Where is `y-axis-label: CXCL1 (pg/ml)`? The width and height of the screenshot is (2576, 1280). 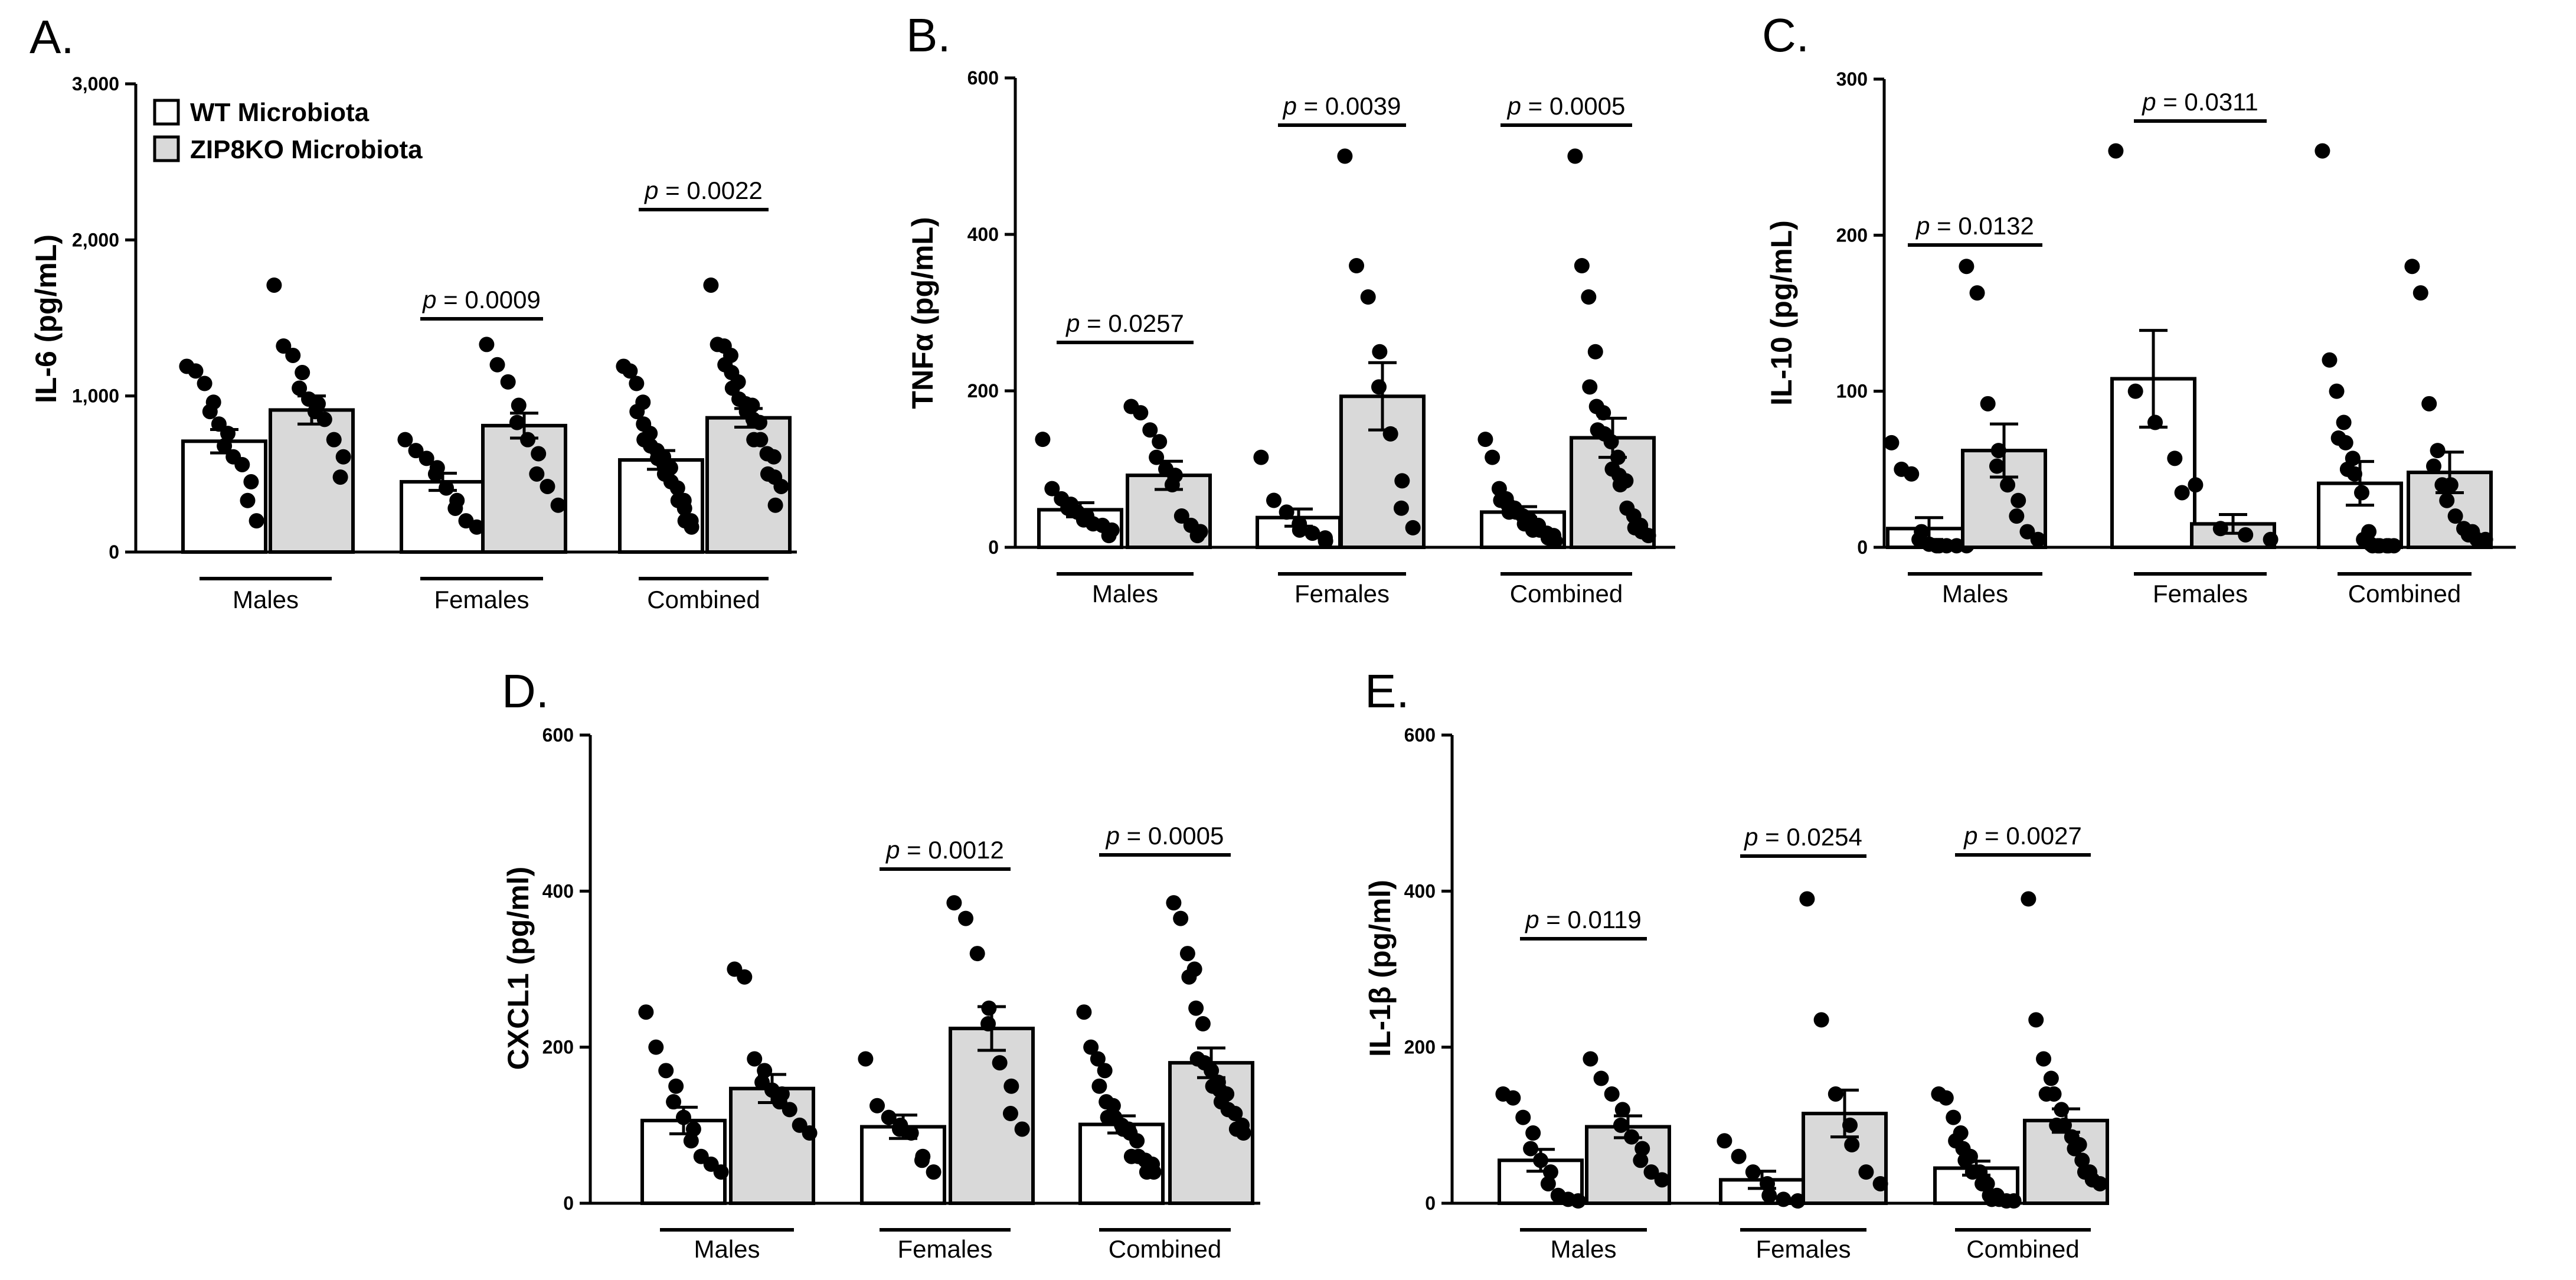 y-axis-label: CXCL1 (pg/ml) is located at coordinates (518, 969).